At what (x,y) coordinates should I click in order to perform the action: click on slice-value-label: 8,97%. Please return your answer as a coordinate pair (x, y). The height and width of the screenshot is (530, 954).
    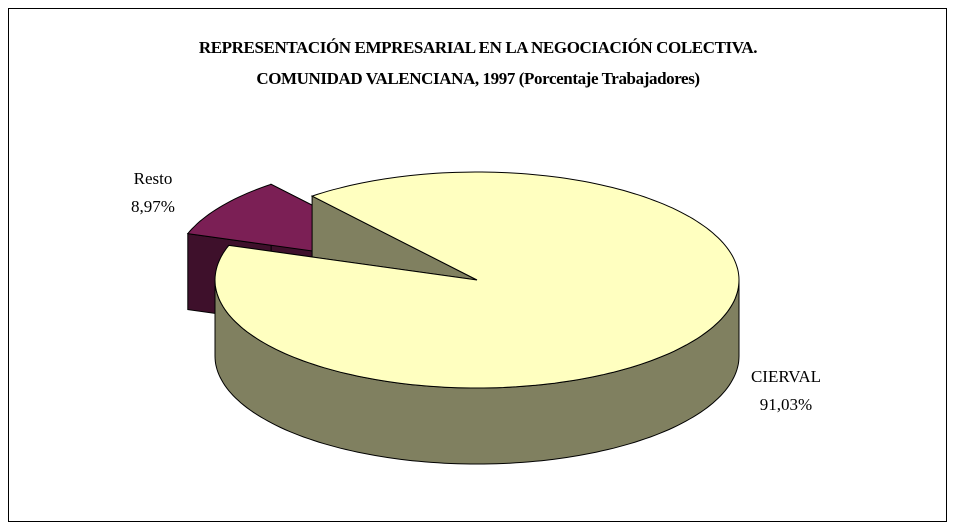
    Looking at the image, I should click on (153, 206).